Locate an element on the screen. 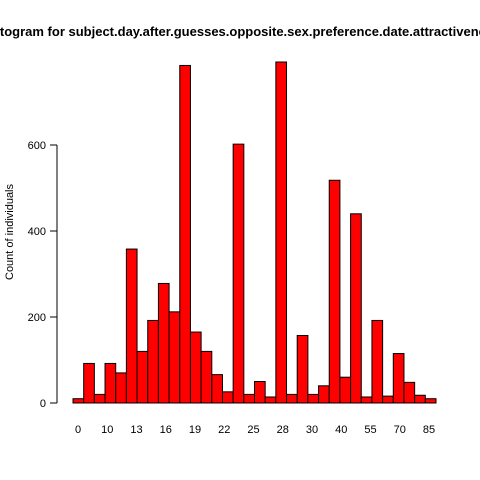  x-tick-label: 40 is located at coordinates (341, 430).